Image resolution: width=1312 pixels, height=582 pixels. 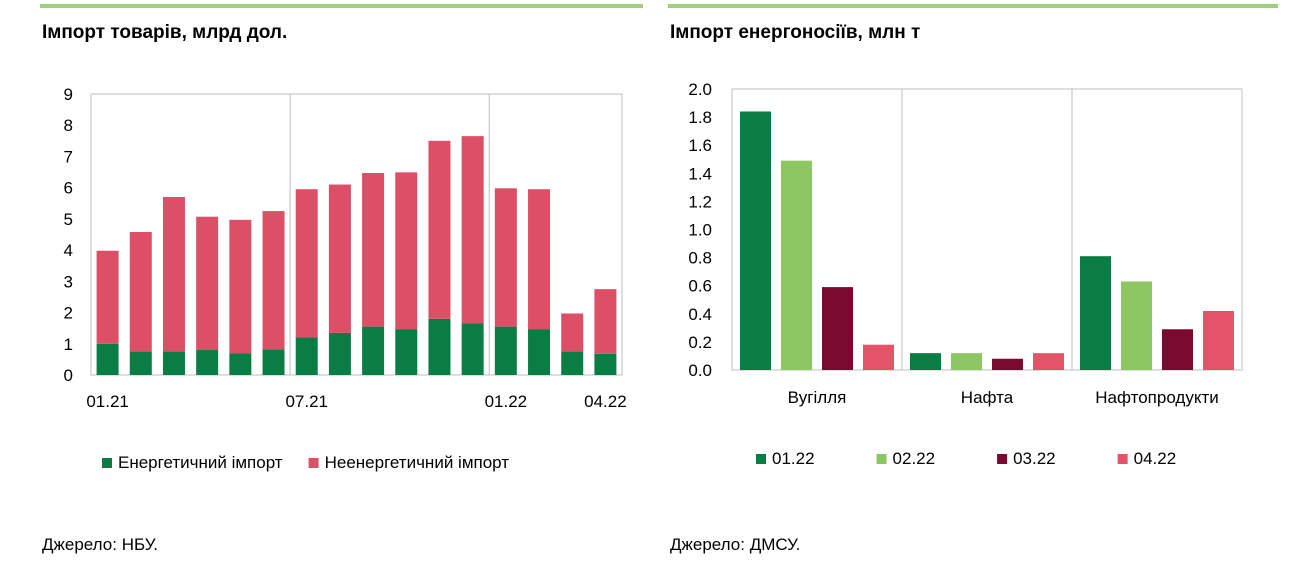 What do you see at coordinates (793, 458) in the screenshot?
I see `legend-label-01.22: 01.22` at bounding box center [793, 458].